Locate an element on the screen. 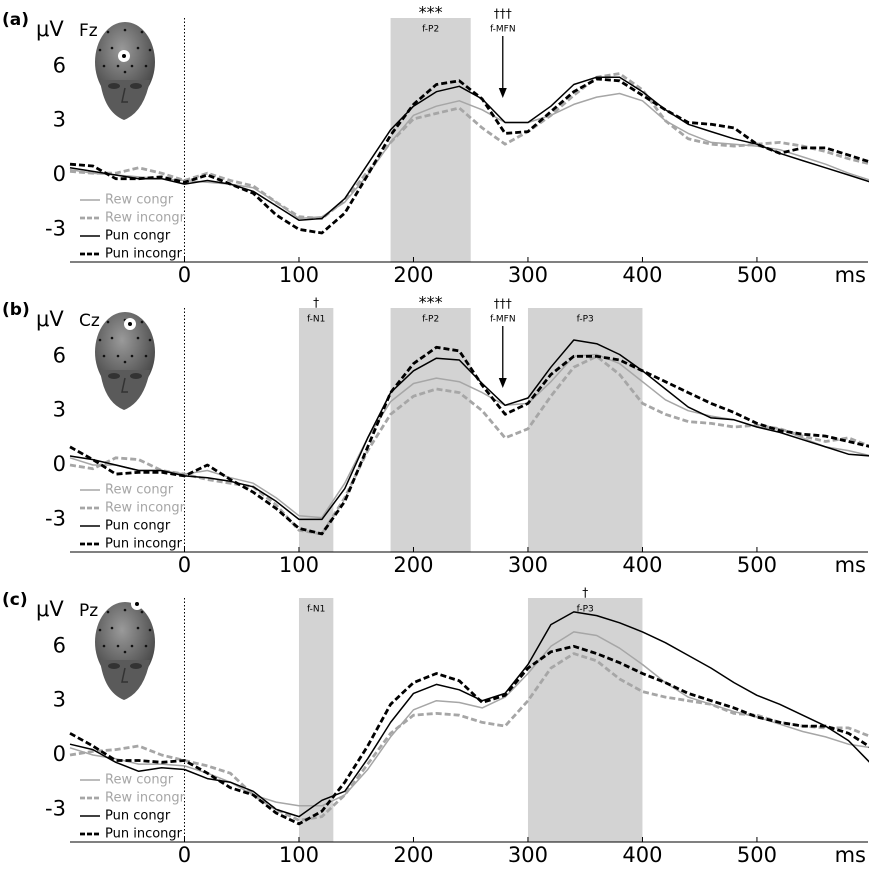 The width and height of the screenshot is (869, 871). electrode-label: Fz is located at coordinates (88, 31).